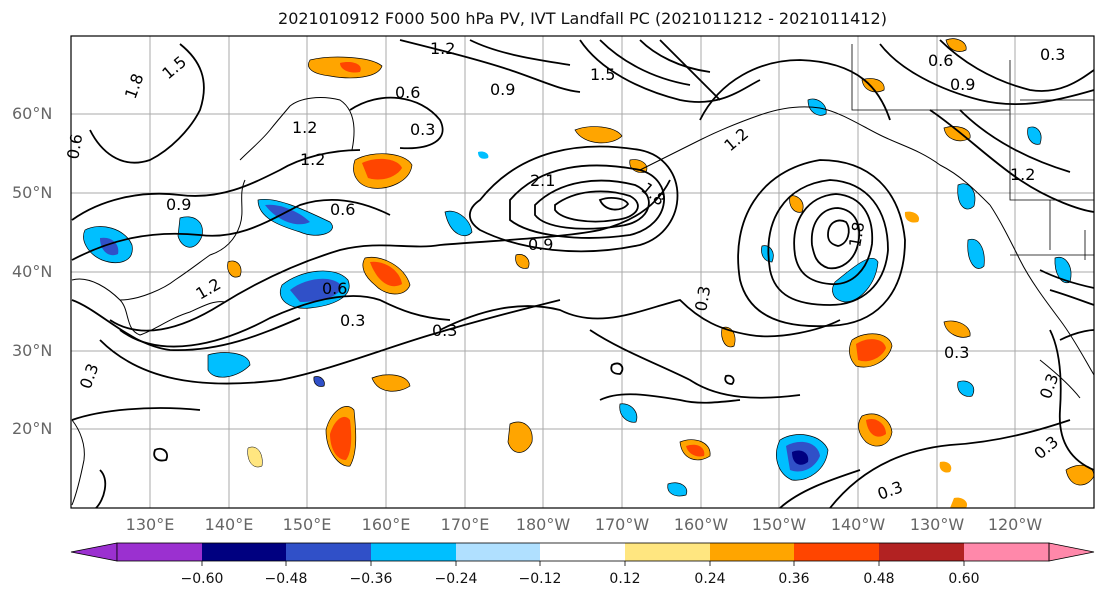  I want to click on lon-label: 130°W, so click(937, 524).